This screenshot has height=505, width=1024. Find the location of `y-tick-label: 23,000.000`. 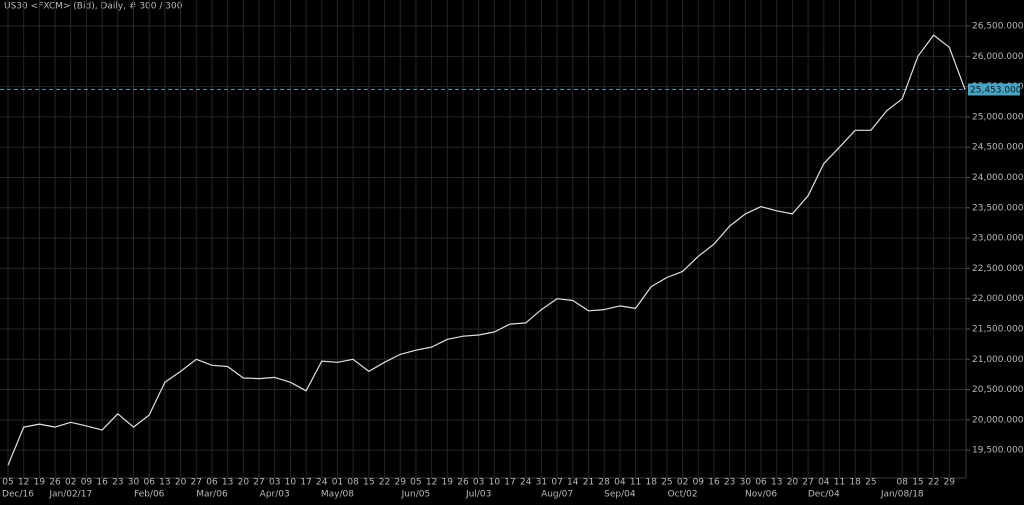

y-tick-label: 23,000.000 is located at coordinates (998, 239).